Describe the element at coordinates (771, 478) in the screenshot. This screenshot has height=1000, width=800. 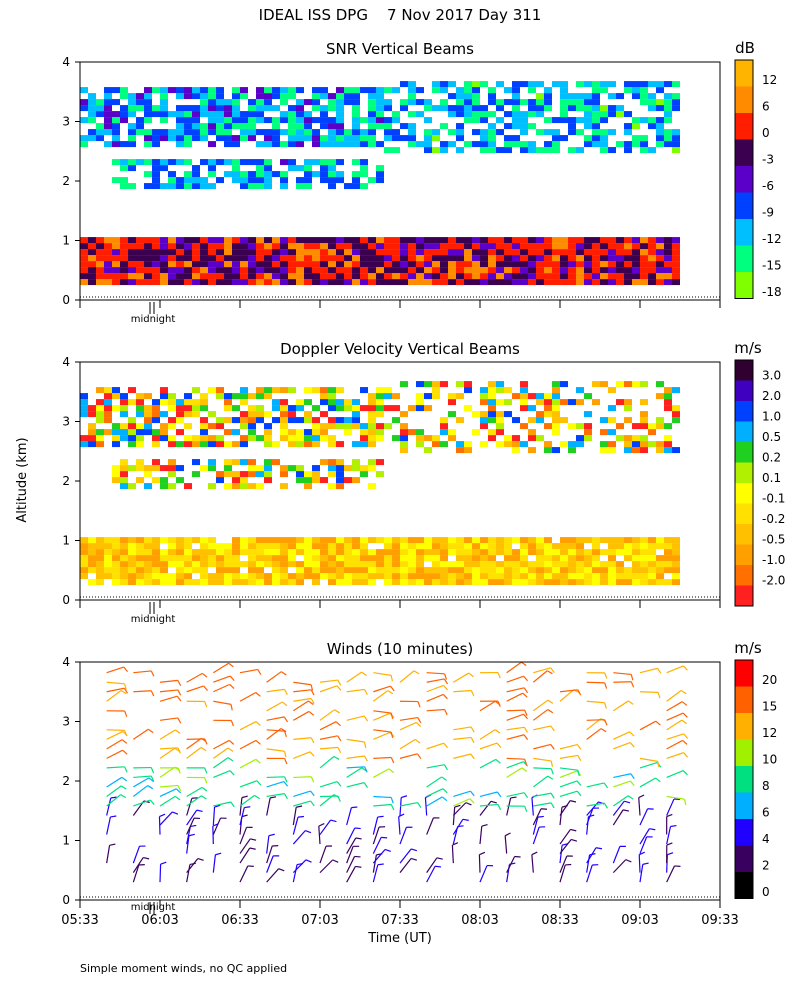
I see `colorbar-tick-label: 0.1` at that location.